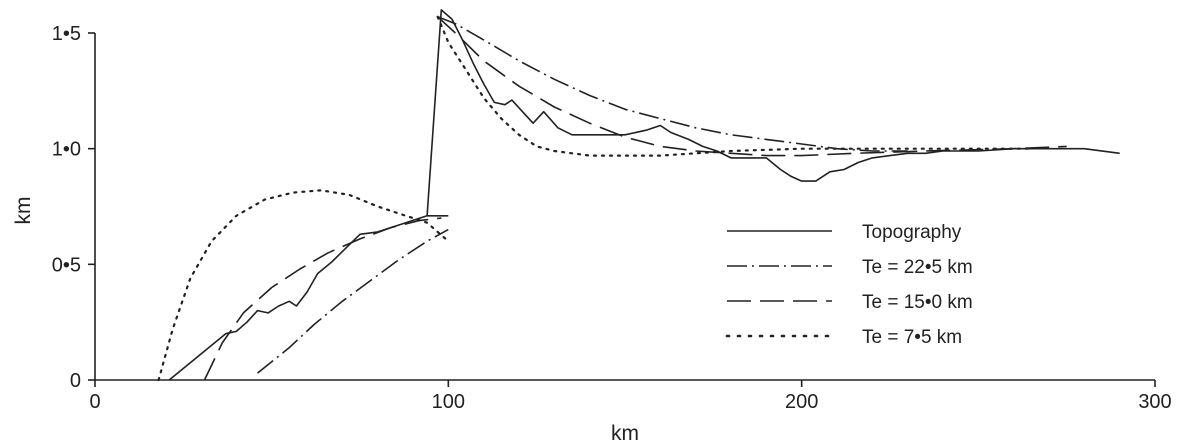  What do you see at coordinates (912, 337) in the screenshot?
I see `legend-label: Te = 7•5 km` at bounding box center [912, 337].